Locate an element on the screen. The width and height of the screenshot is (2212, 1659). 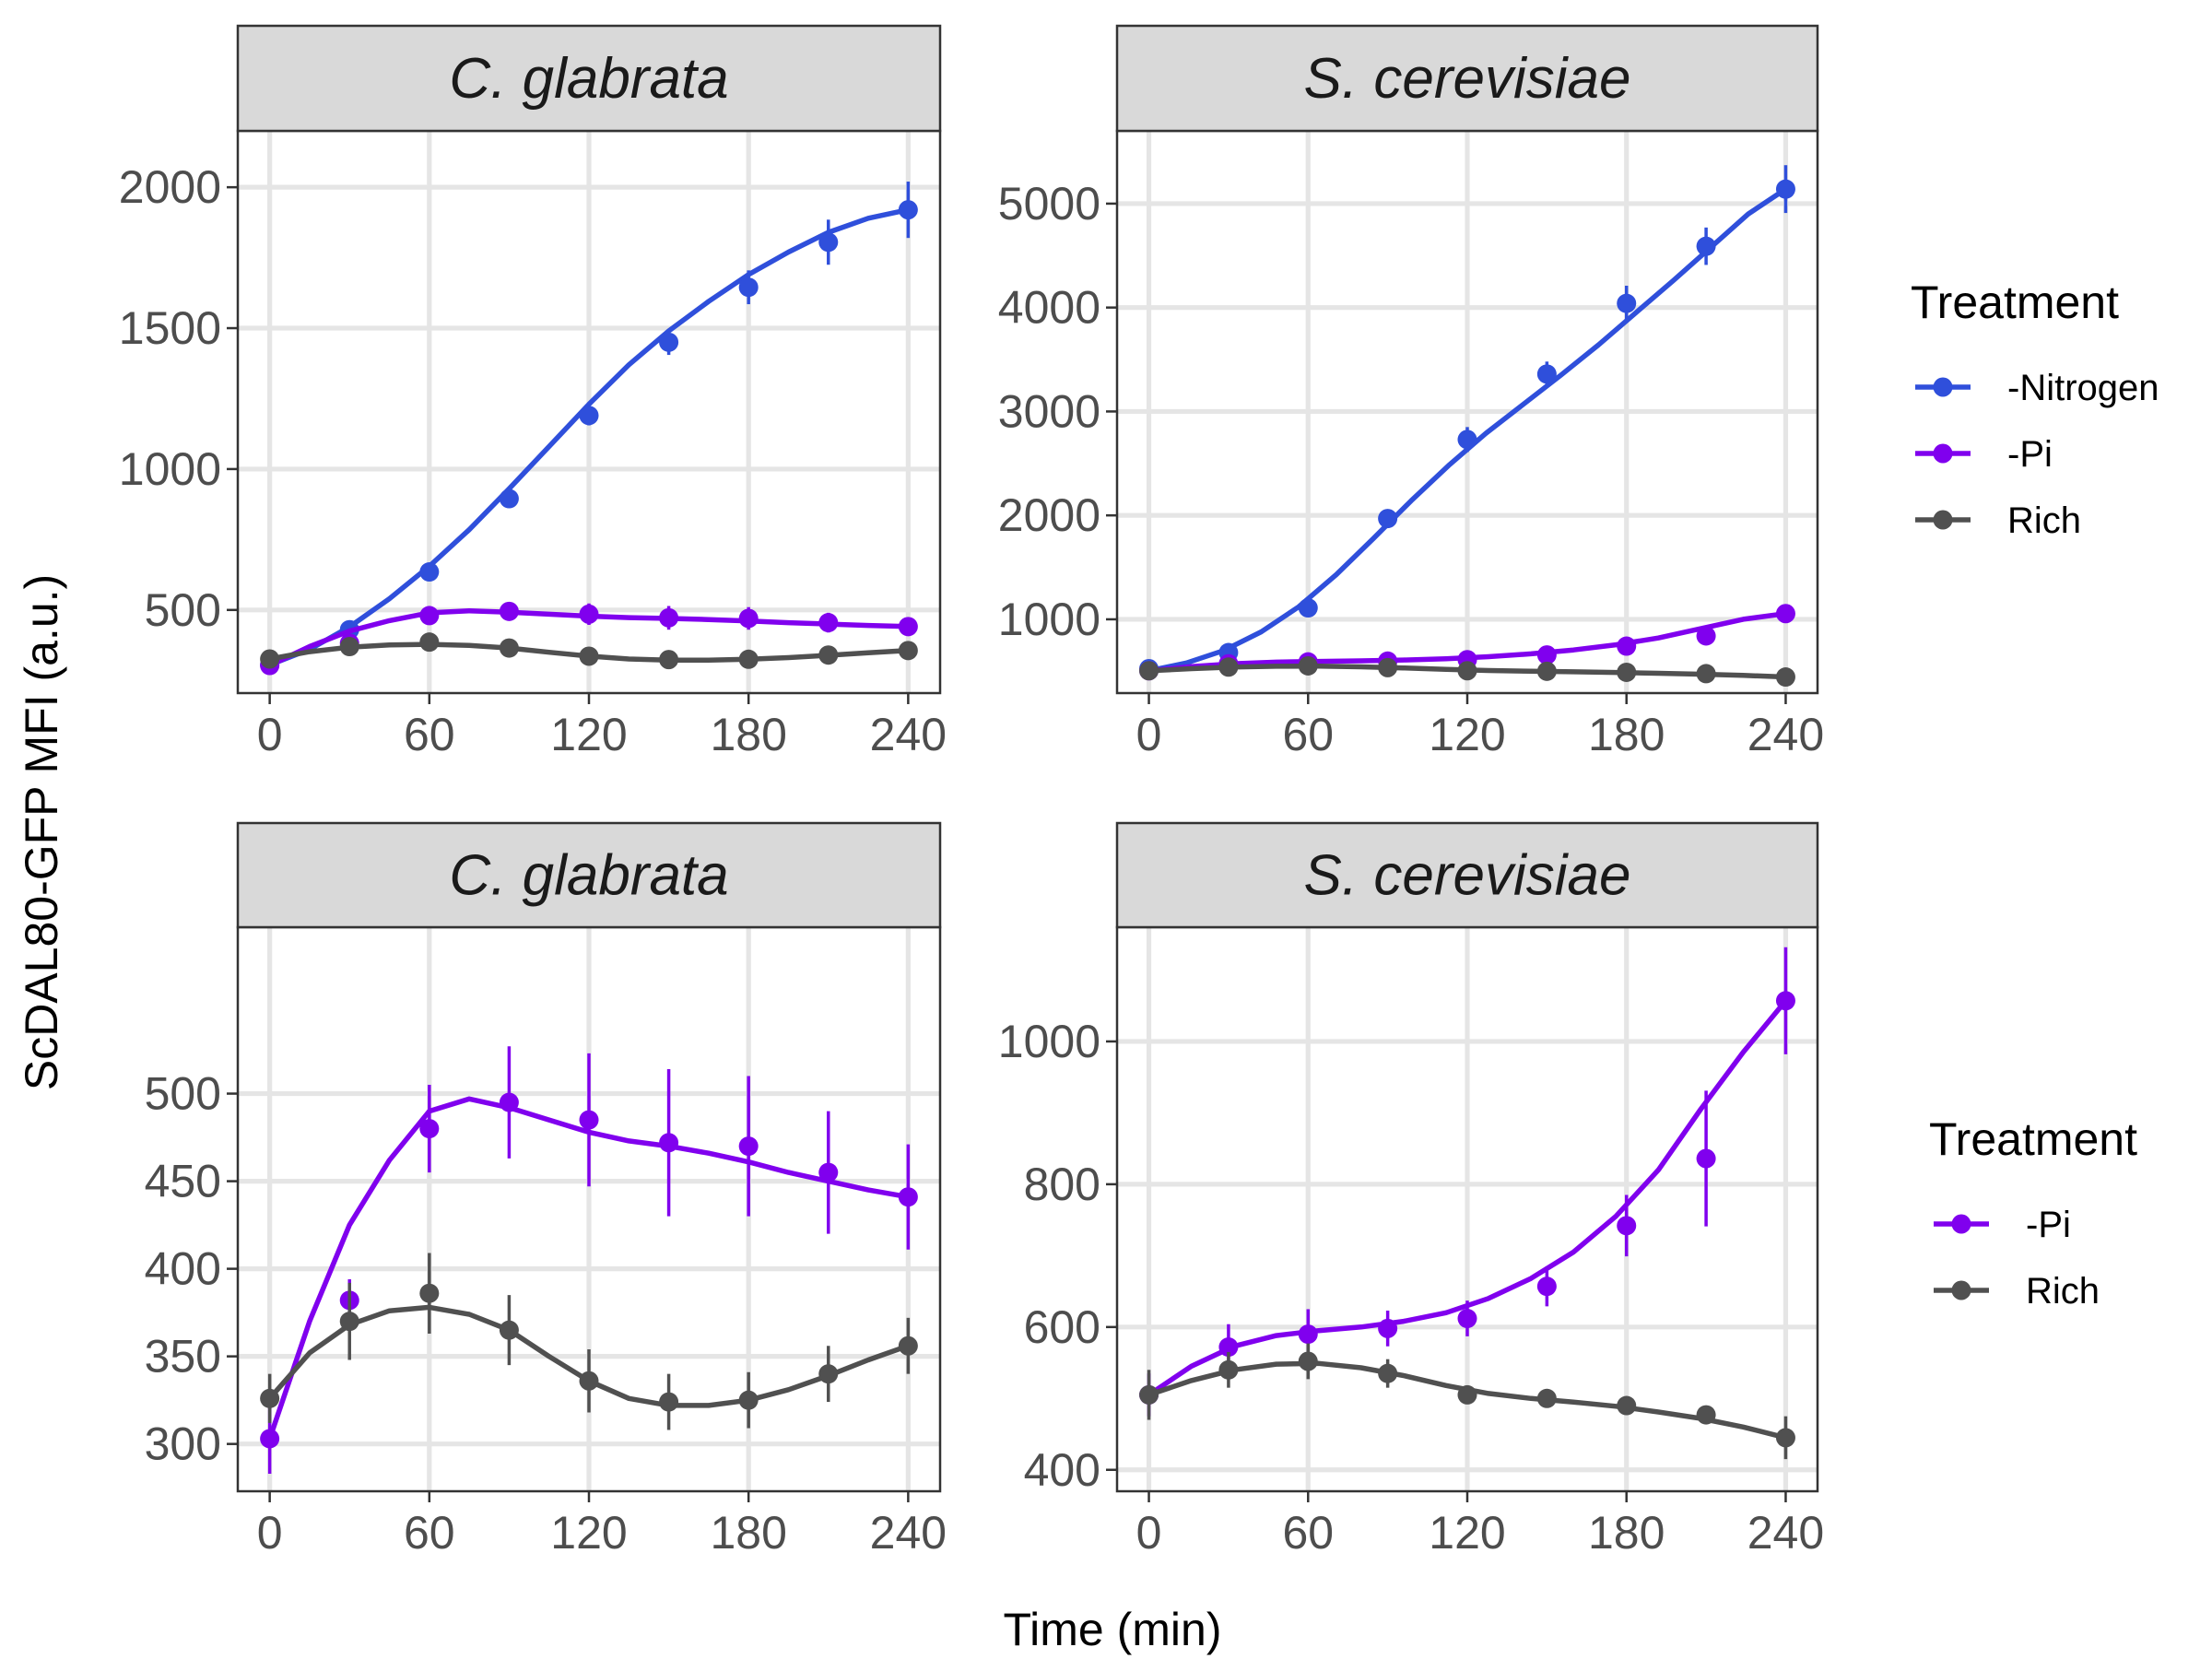
legend-label: -Pi is located at coordinates (2030, 454).